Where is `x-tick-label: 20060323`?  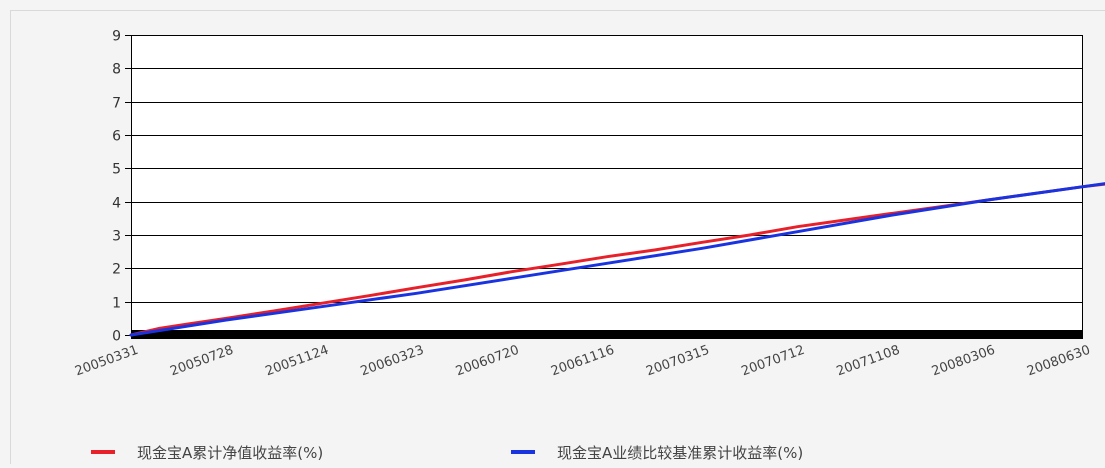
x-tick-label: 20060323 is located at coordinates (392, 361).